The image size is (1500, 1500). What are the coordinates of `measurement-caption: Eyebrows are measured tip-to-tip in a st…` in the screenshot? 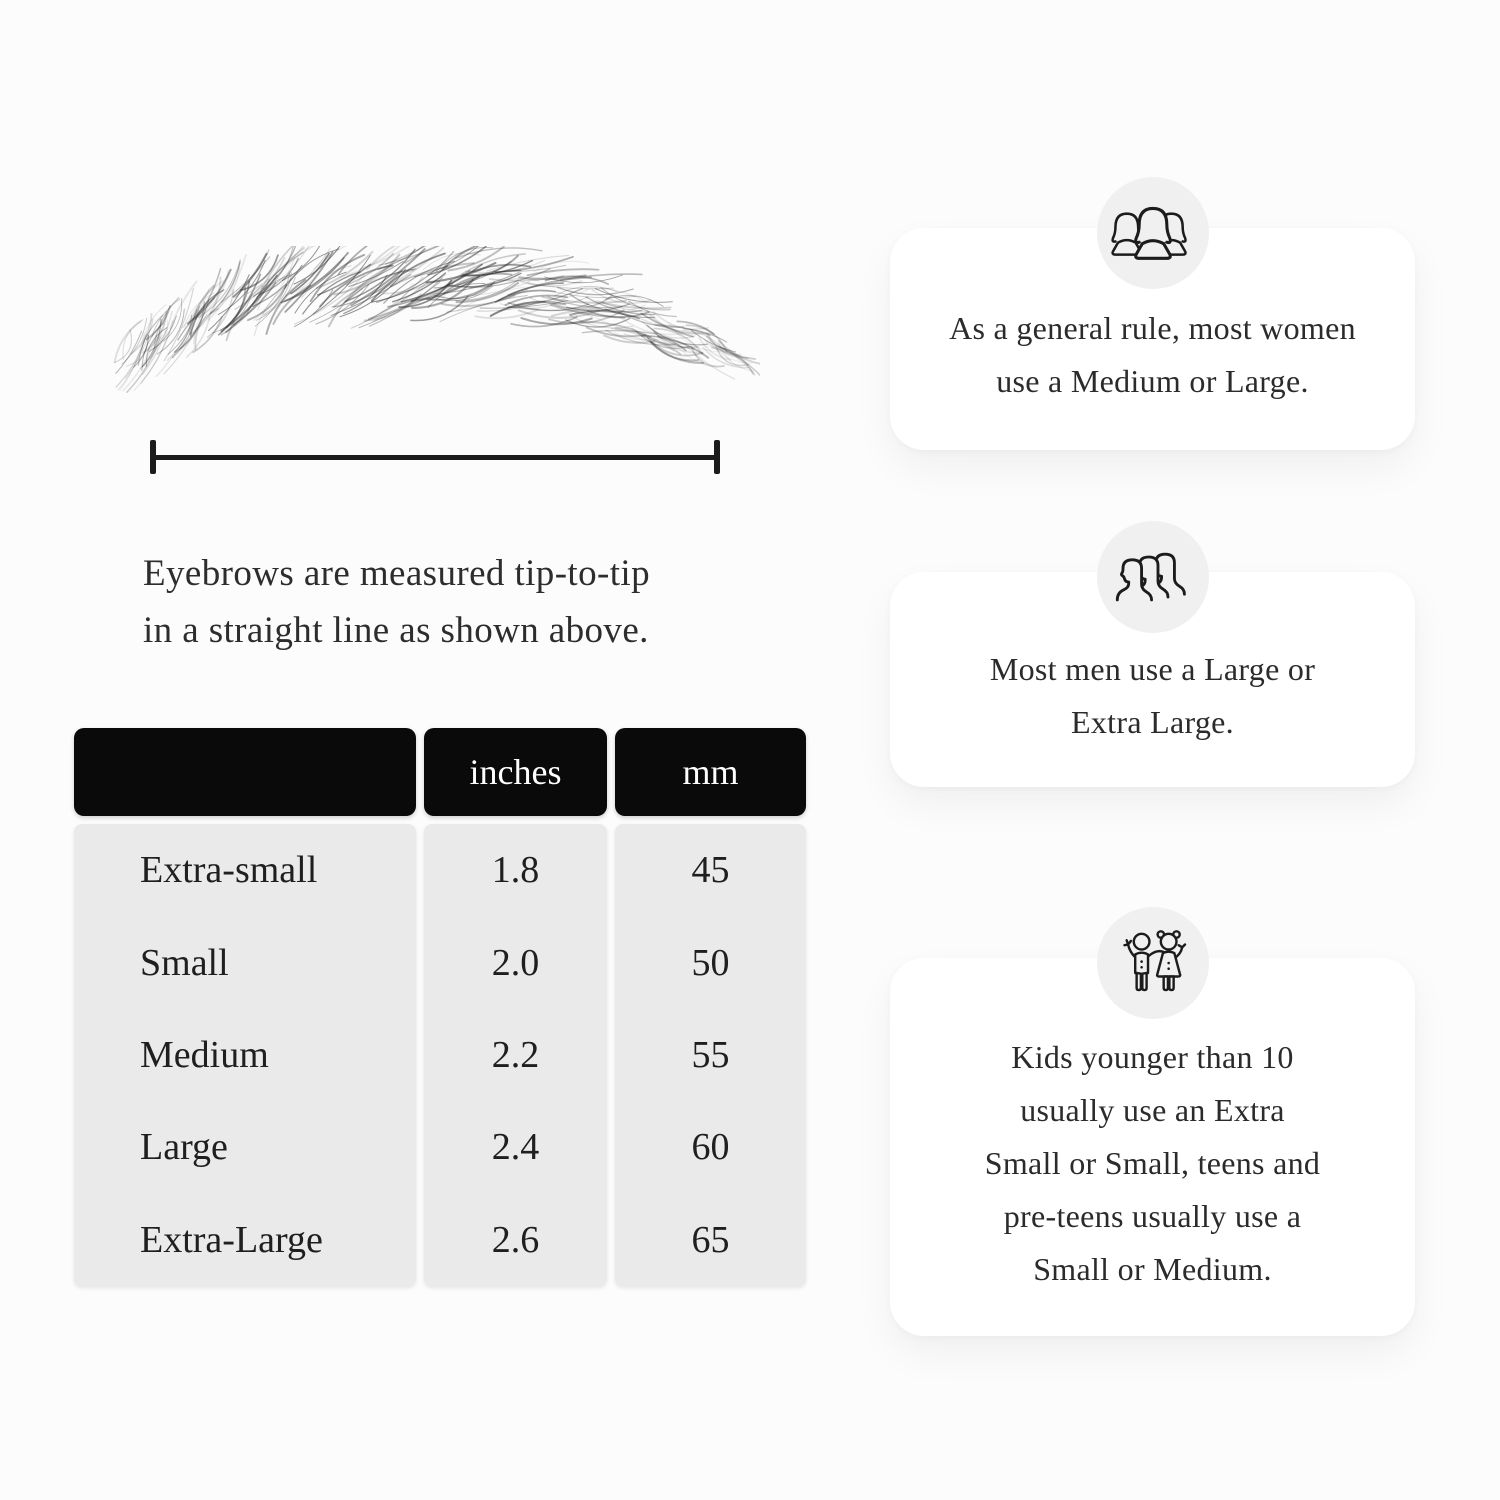 It's located at (396, 602).